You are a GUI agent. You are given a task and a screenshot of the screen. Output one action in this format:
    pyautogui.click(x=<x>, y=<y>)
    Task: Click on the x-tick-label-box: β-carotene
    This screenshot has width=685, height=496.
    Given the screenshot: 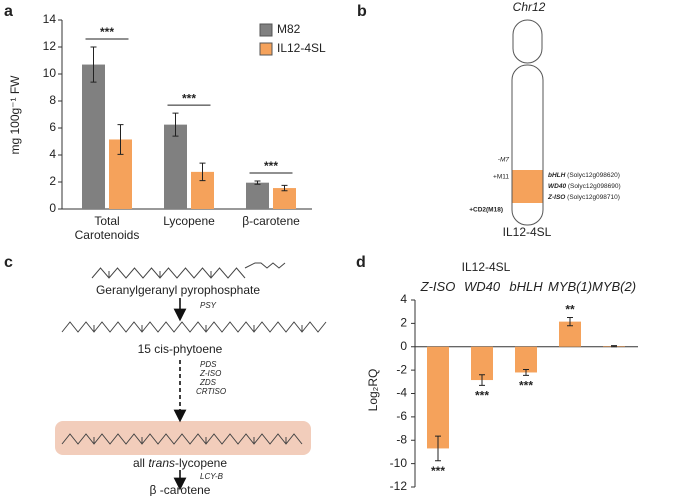 What is the action you would take?
    pyautogui.click(x=271, y=221)
    